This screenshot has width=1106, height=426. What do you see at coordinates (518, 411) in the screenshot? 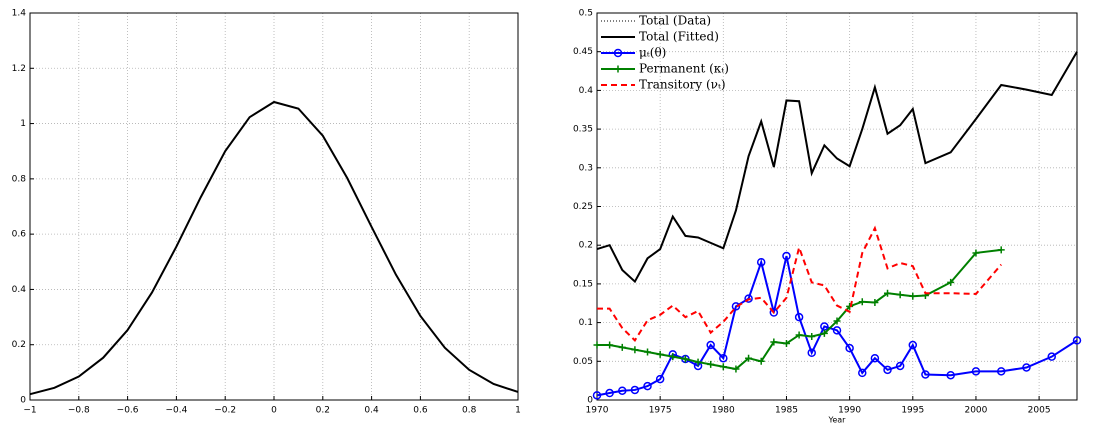
I see `x-tick-label: 1` at bounding box center [518, 411].